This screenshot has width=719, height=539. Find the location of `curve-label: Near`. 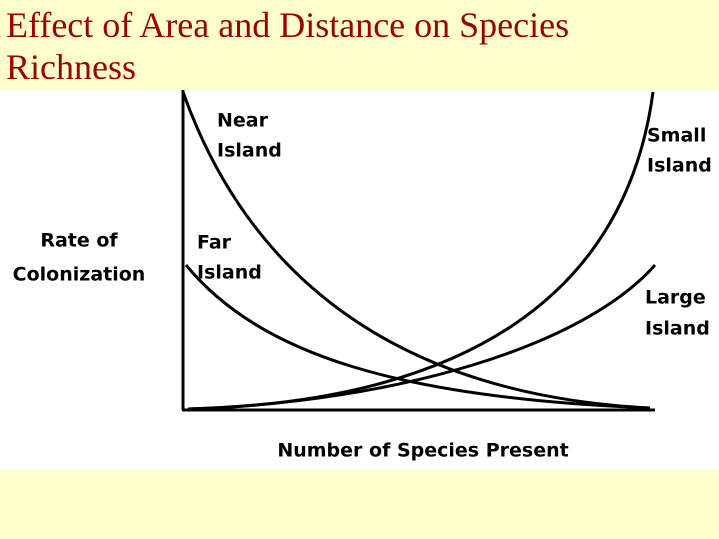

curve-label: Near is located at coordinates (243, 121).